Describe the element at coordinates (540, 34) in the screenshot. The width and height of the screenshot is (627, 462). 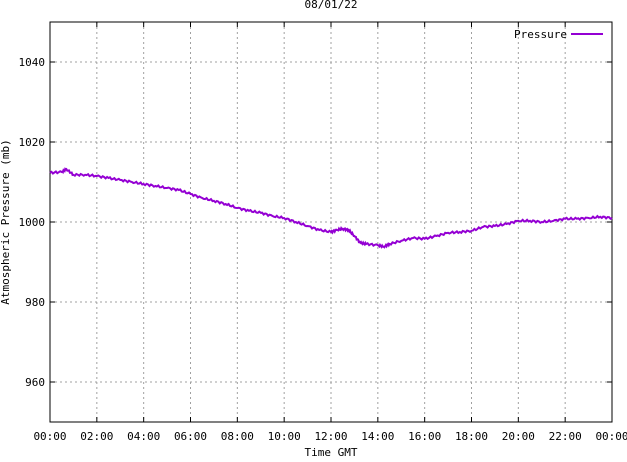
I see `legend-label: Pressure` at that location.